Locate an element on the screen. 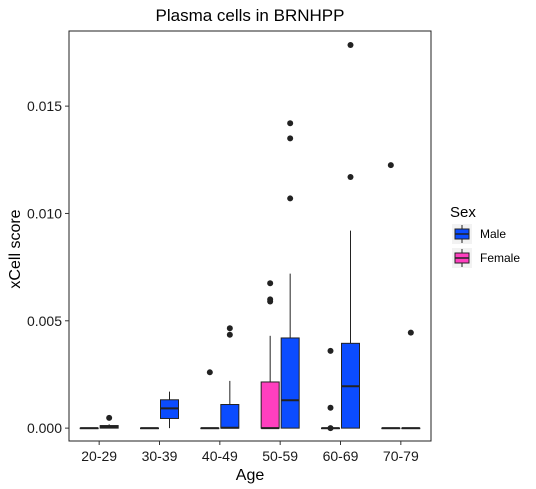 This screenshot has width=536, height=489. legend-title: Sex is located at coordinates (463, 212).